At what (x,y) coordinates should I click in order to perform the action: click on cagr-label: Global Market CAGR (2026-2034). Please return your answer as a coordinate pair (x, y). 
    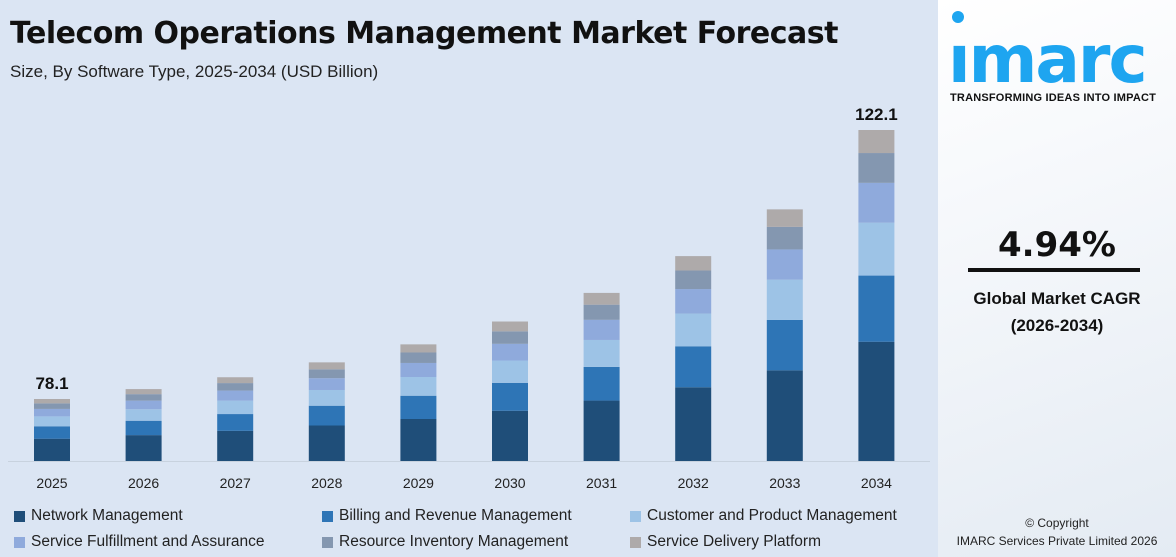
    Looking at the image, I should click on (1057, 312).